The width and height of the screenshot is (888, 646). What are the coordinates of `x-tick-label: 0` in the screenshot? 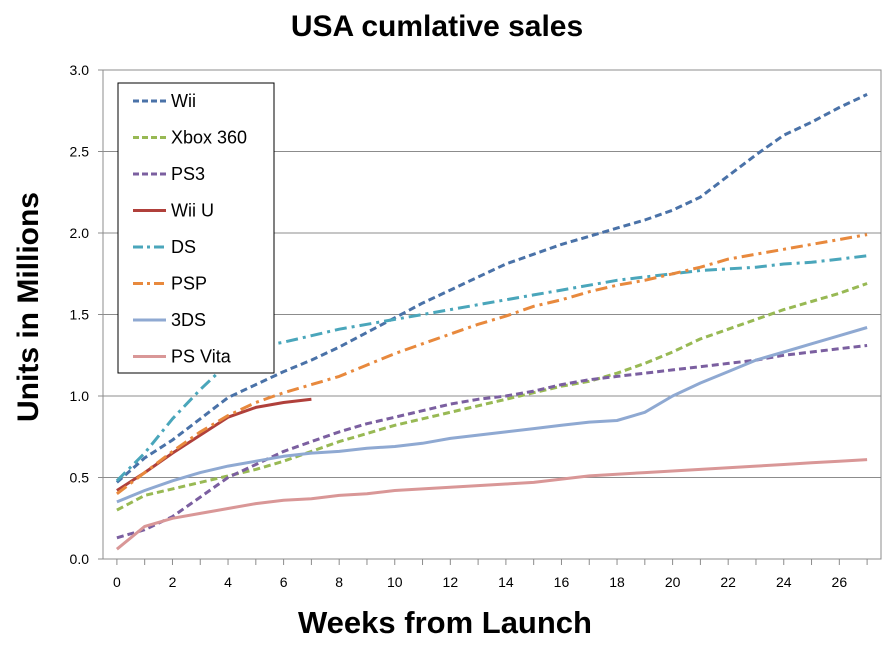 It's located at (117, 582).